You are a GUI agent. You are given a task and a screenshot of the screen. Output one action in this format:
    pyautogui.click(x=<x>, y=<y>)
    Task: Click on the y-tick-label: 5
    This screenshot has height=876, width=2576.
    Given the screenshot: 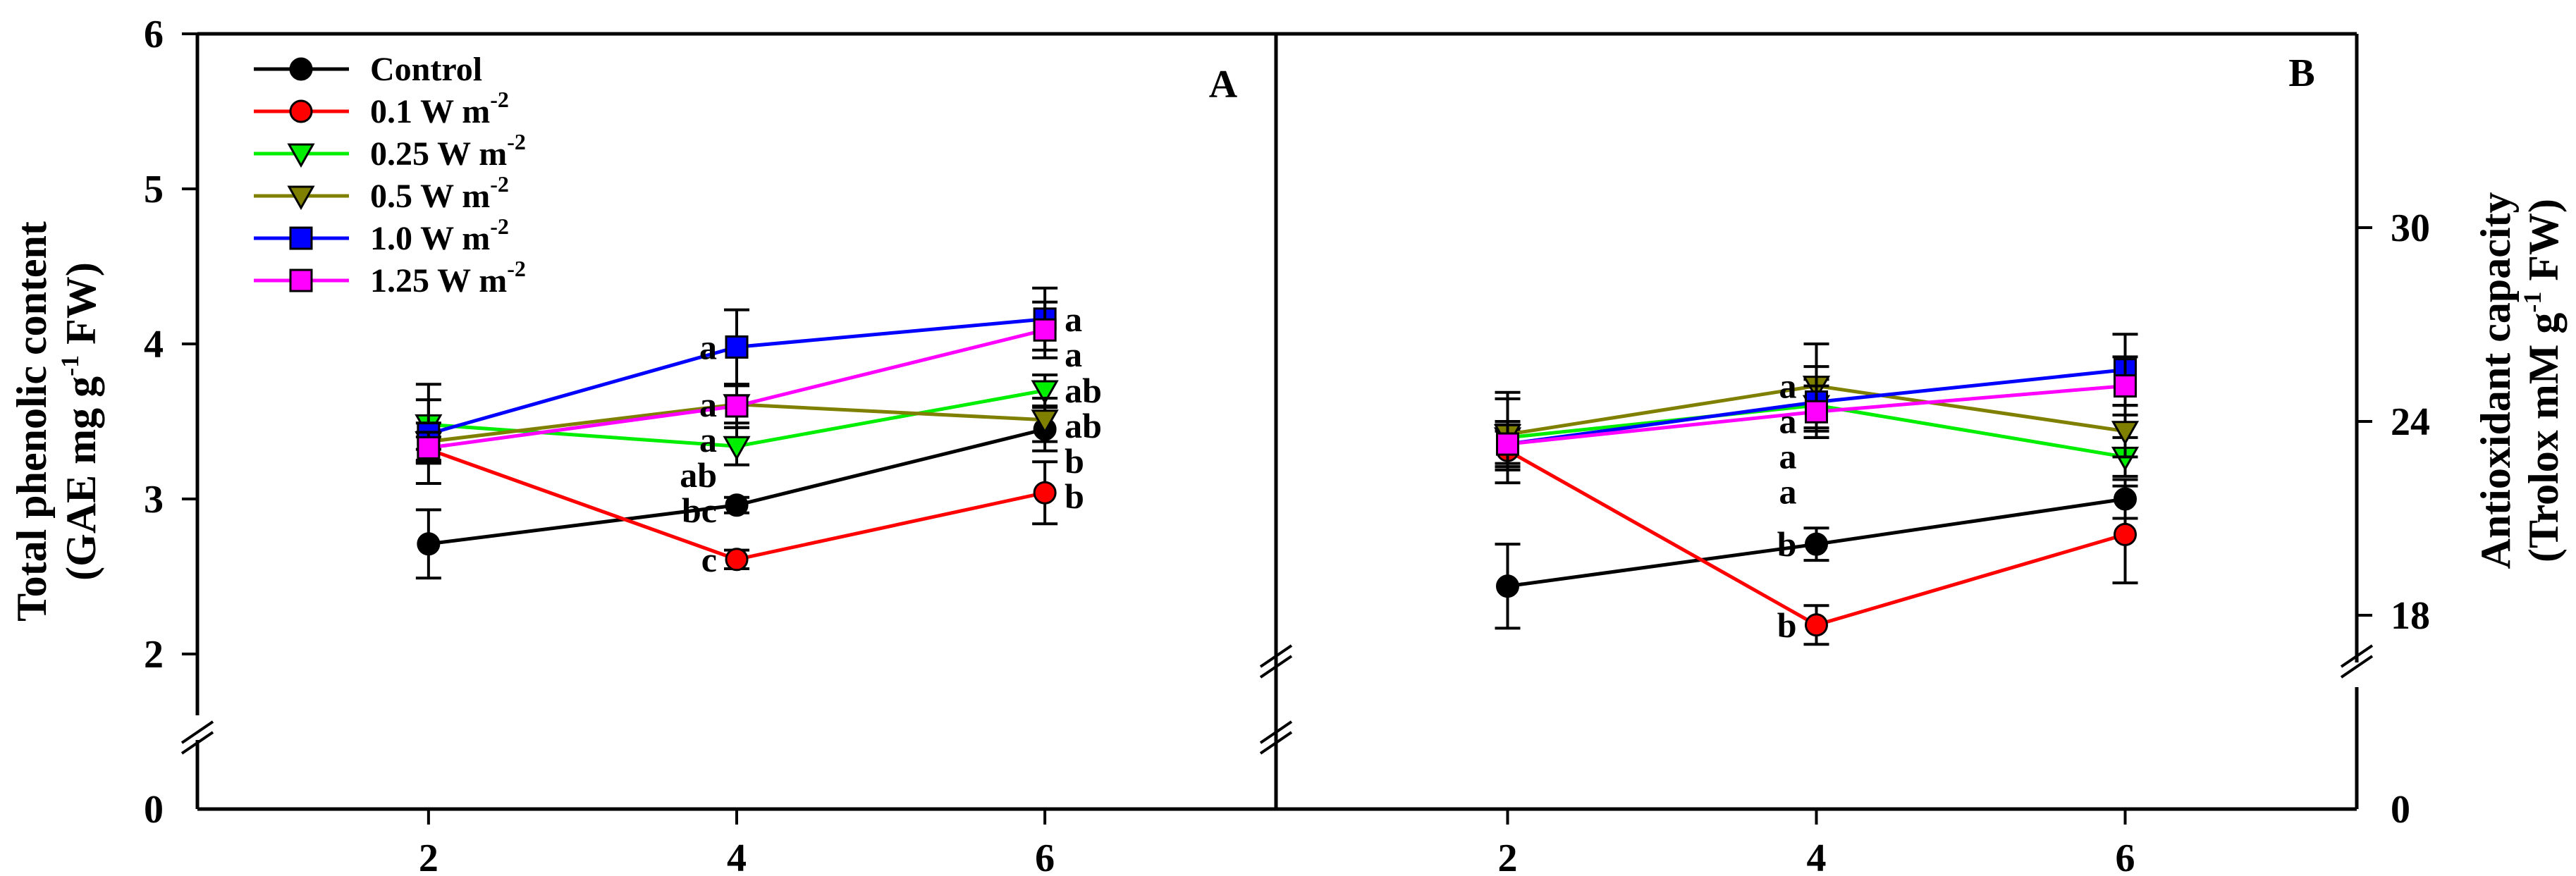 What is the action you would take?
    pyautogui.click(x=154, y=189)
    